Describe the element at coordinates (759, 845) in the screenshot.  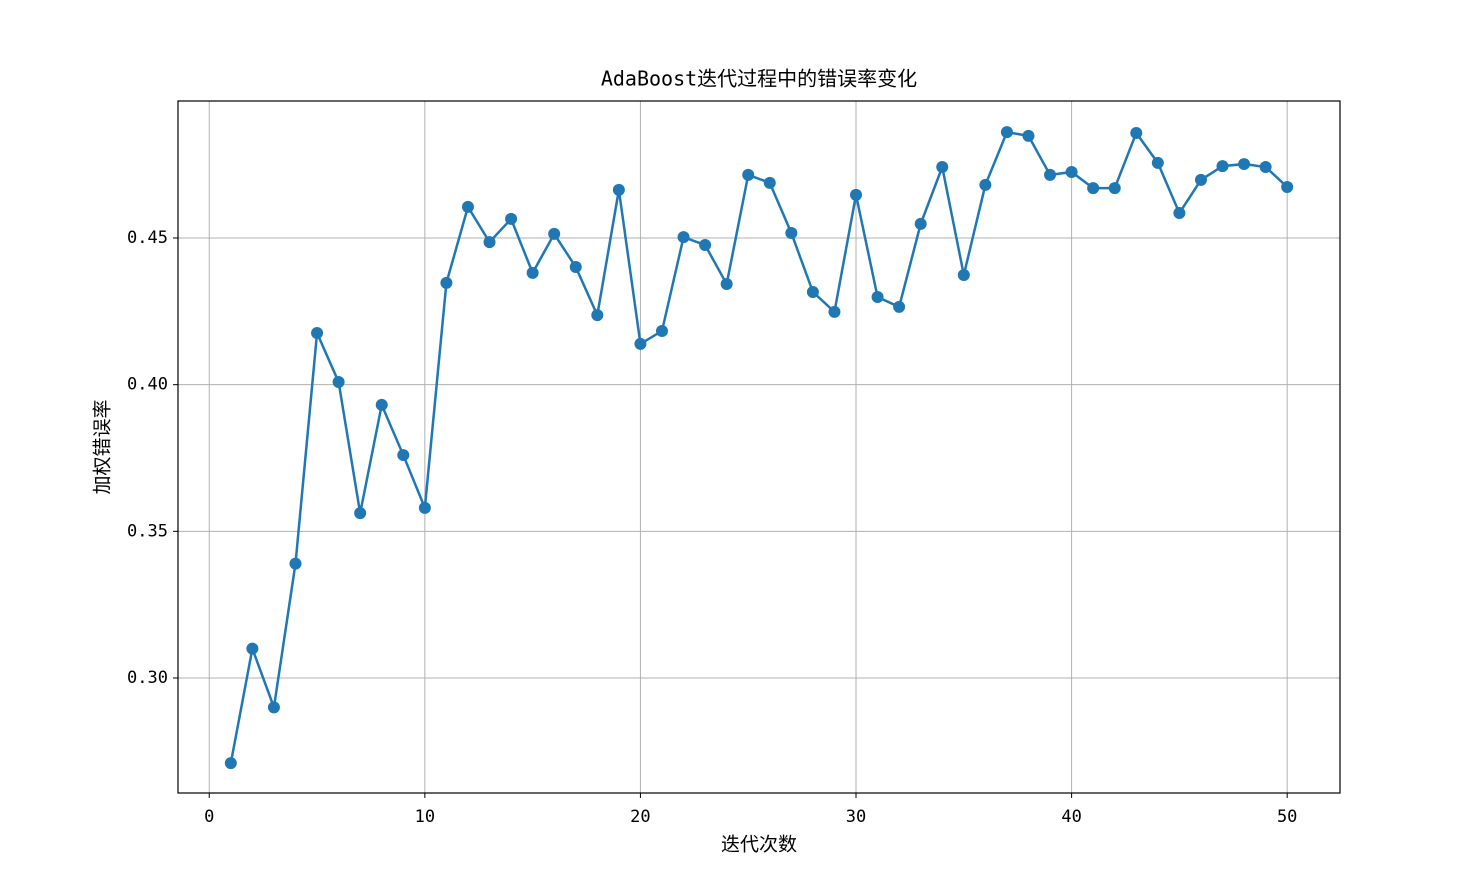
I see `x-axis-label: 迭代次数` at that location.